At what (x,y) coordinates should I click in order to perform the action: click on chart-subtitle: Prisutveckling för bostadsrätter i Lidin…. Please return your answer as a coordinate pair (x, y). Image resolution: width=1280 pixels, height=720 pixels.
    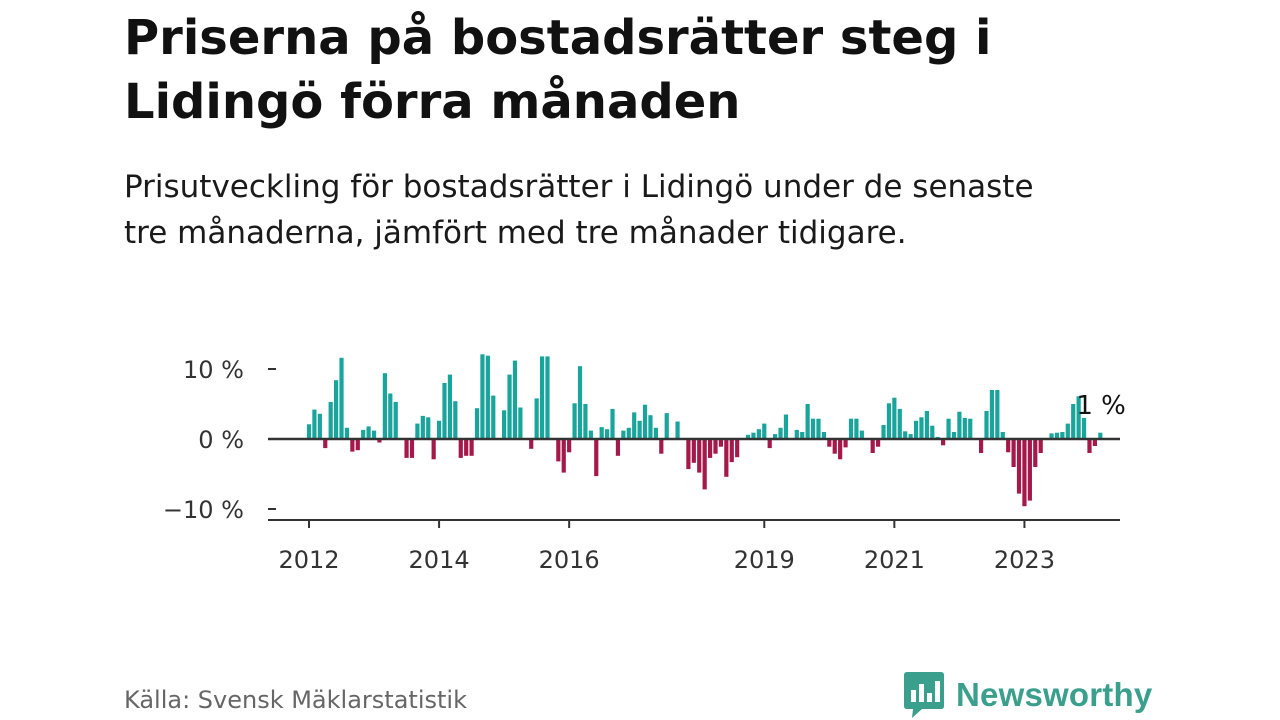
    Looking at the image, I should click on (579, 210).